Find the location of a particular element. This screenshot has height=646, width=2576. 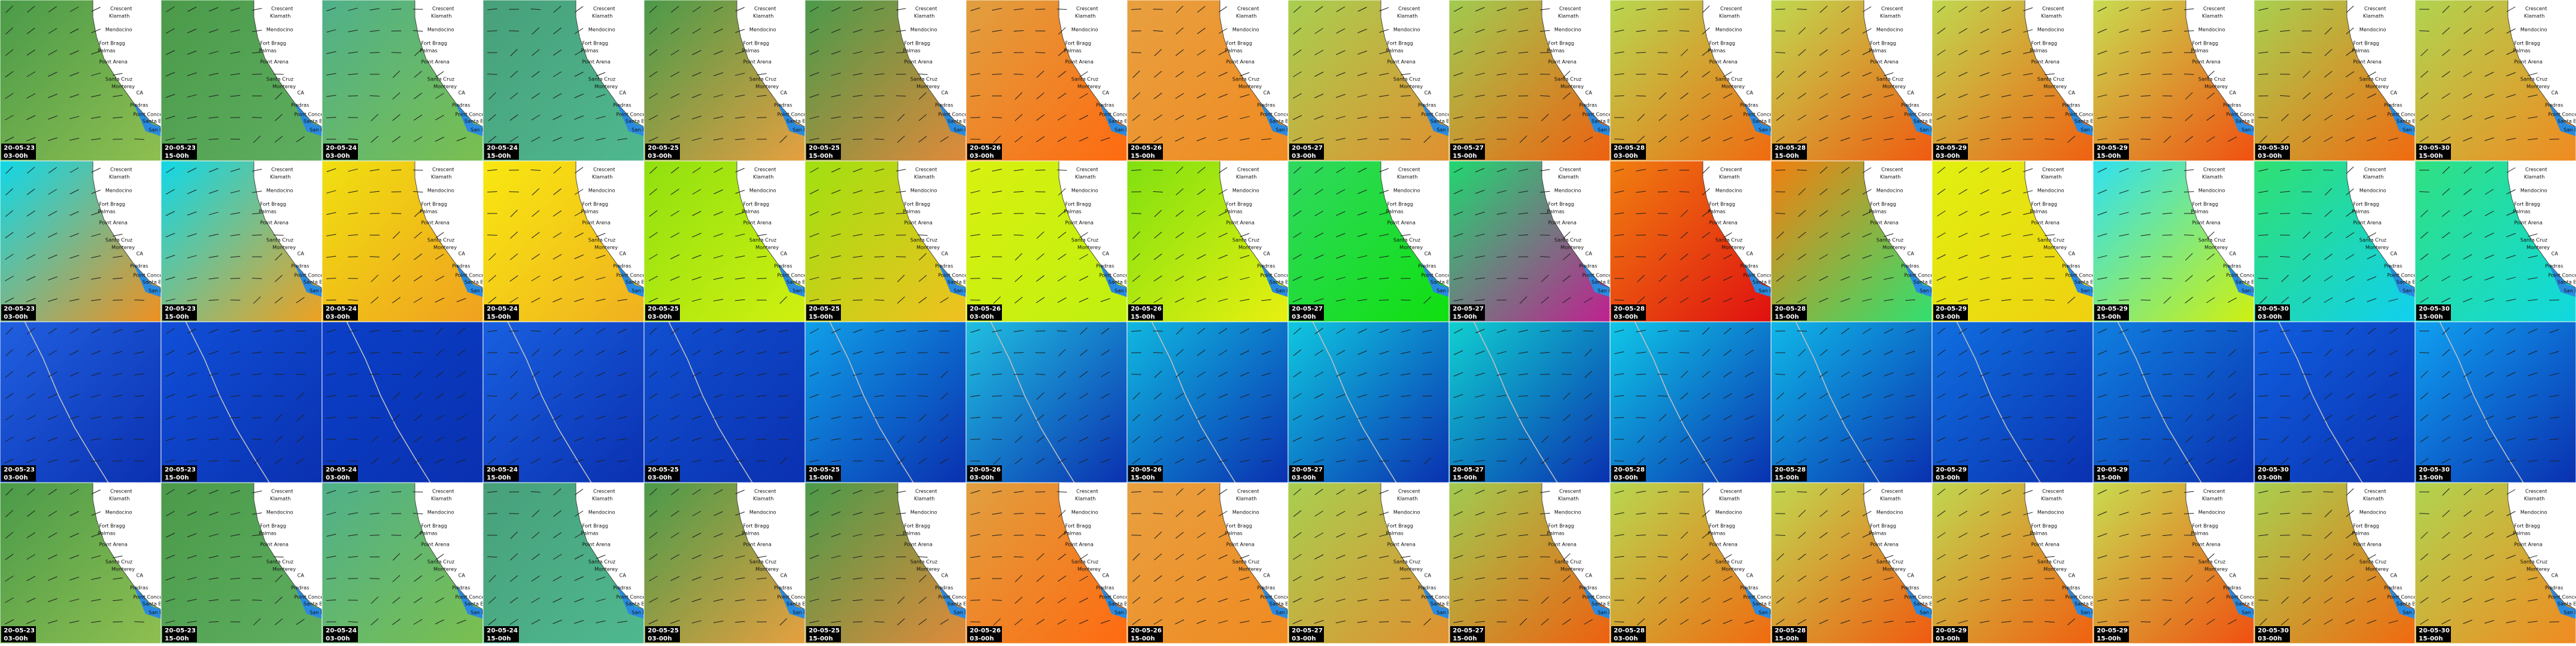

tile-date: 20-05-27 is located at coordinates (1307, 630).